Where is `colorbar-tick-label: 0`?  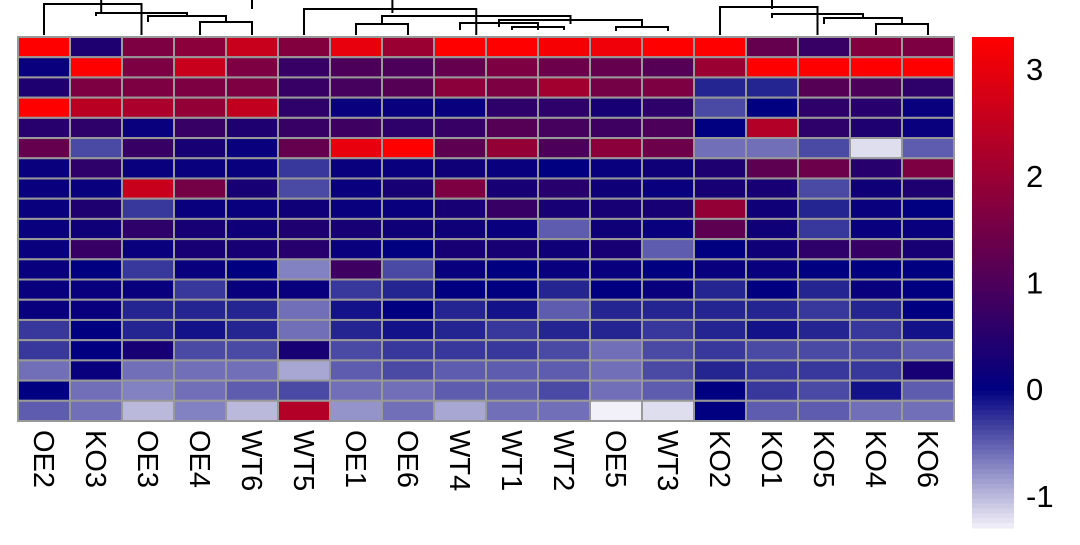 colorbar-tick-label: 0 is located at coordinates (1034, 389).